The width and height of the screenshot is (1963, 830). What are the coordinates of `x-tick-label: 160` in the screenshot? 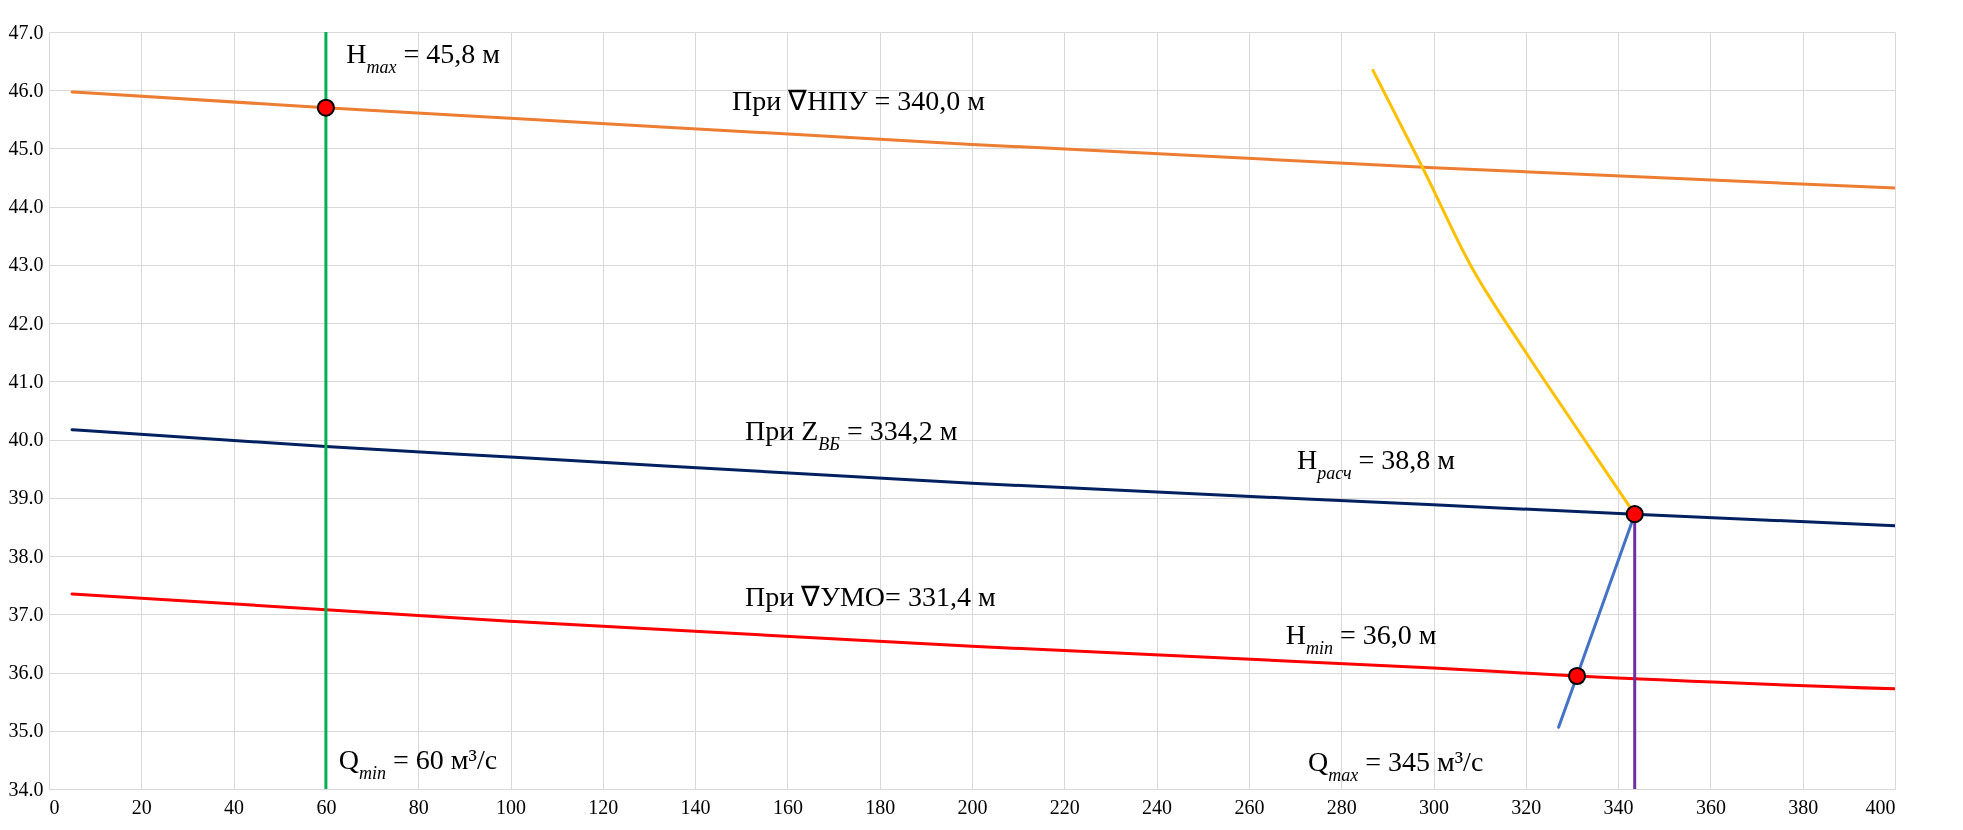 It's located at (787, 806).